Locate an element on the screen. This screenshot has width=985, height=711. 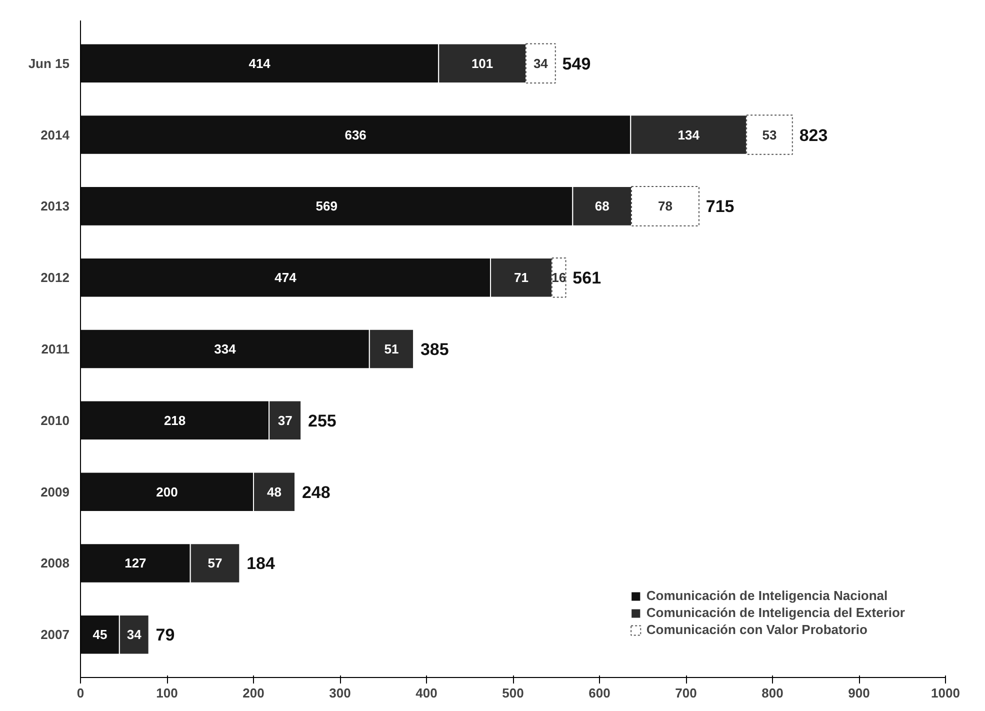
y-tick-label: 2014 is located at coordinates (55, 134).